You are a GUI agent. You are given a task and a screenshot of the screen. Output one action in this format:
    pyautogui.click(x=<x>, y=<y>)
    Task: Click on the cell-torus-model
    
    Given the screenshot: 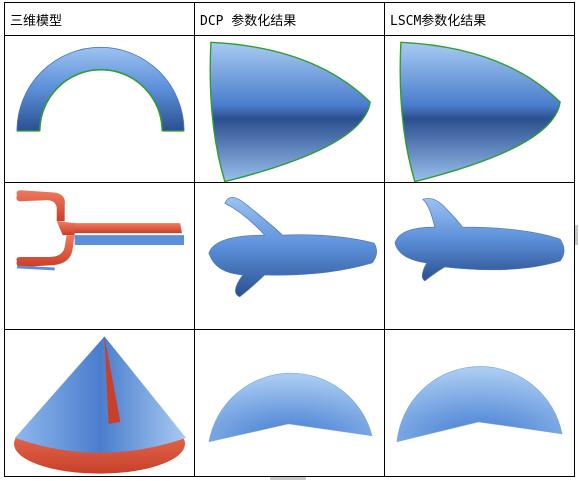 What is the action you would take?
    pyautogui.click(x=99, y=109)
    